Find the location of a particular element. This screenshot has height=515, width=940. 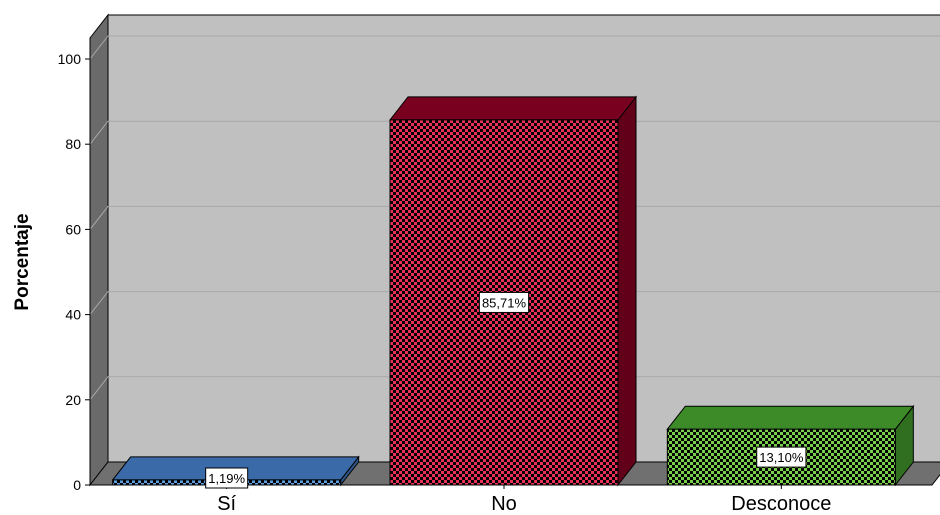

x-axis: Sí No Desconoce is located at coordinates (524, 500).